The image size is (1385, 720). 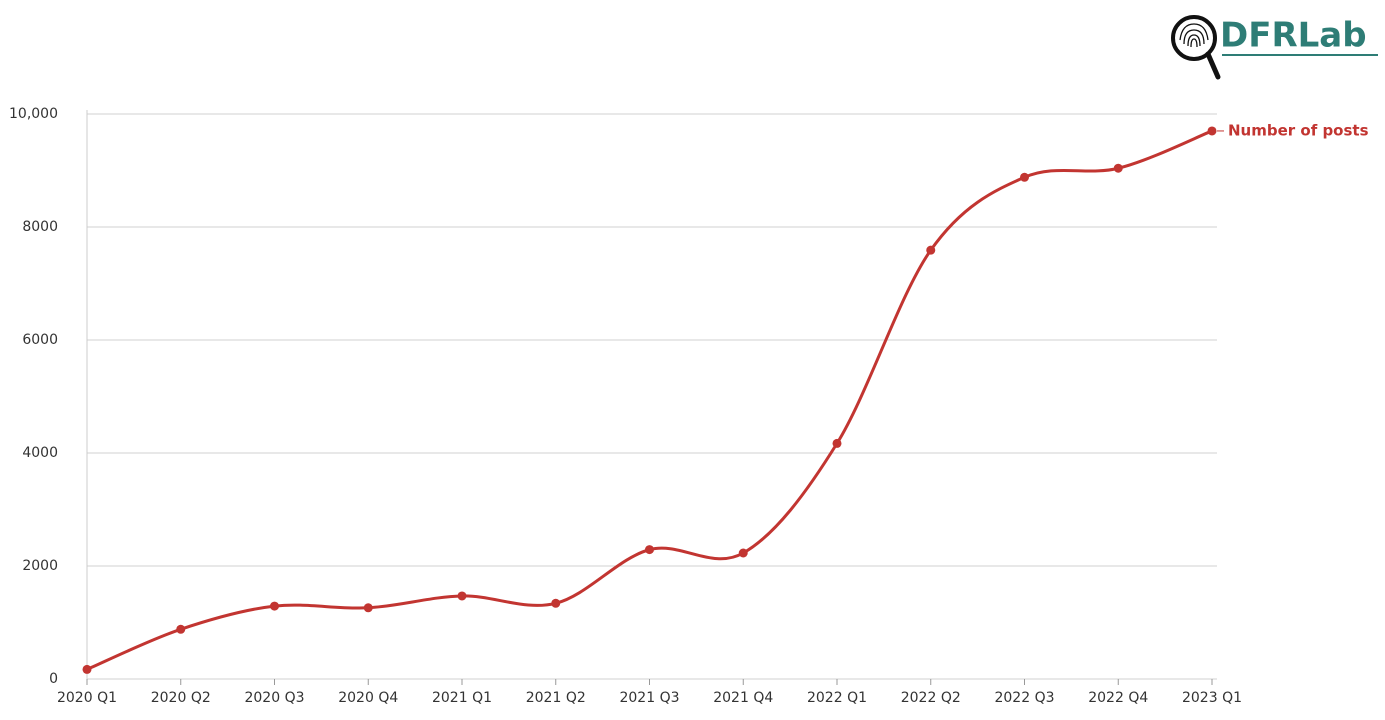 What do you see at coordinates (40, 566) in the screenshot?
I see `y-tick-label: 2000` at bounding box center [40, 566].